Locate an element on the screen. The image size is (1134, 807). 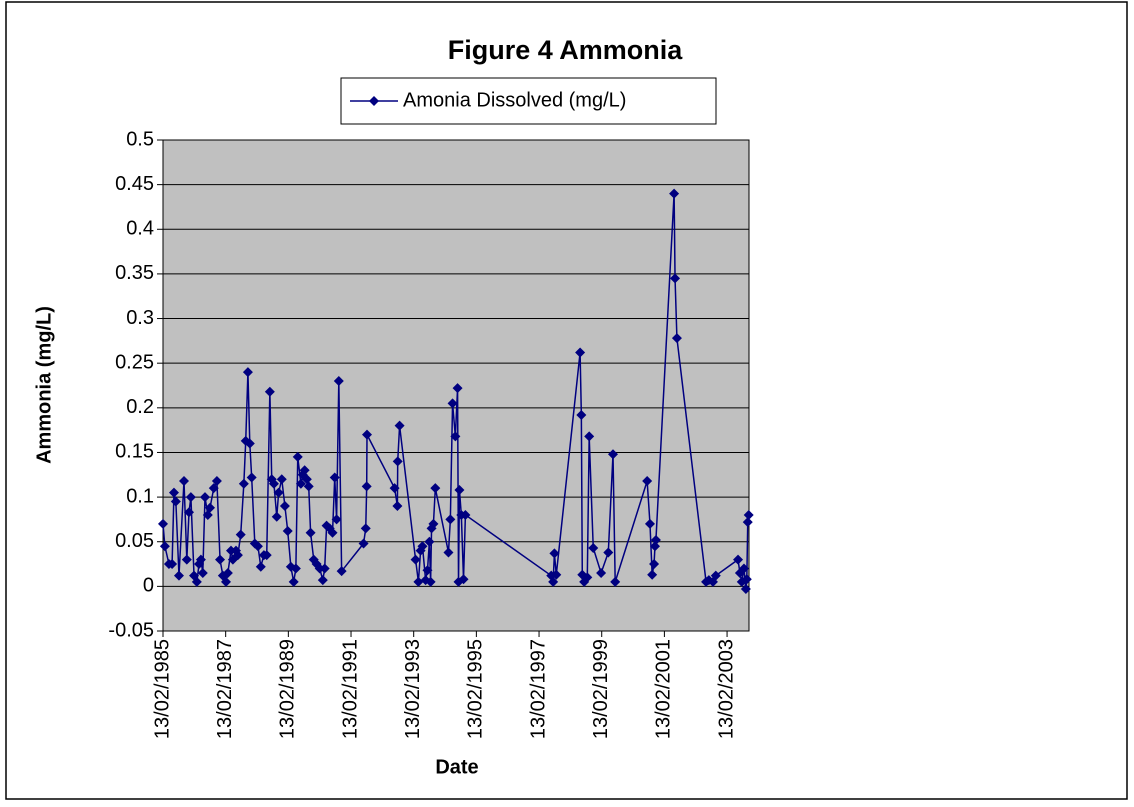
y-tick-label: -0.05 is located at coordinates (131, 630).